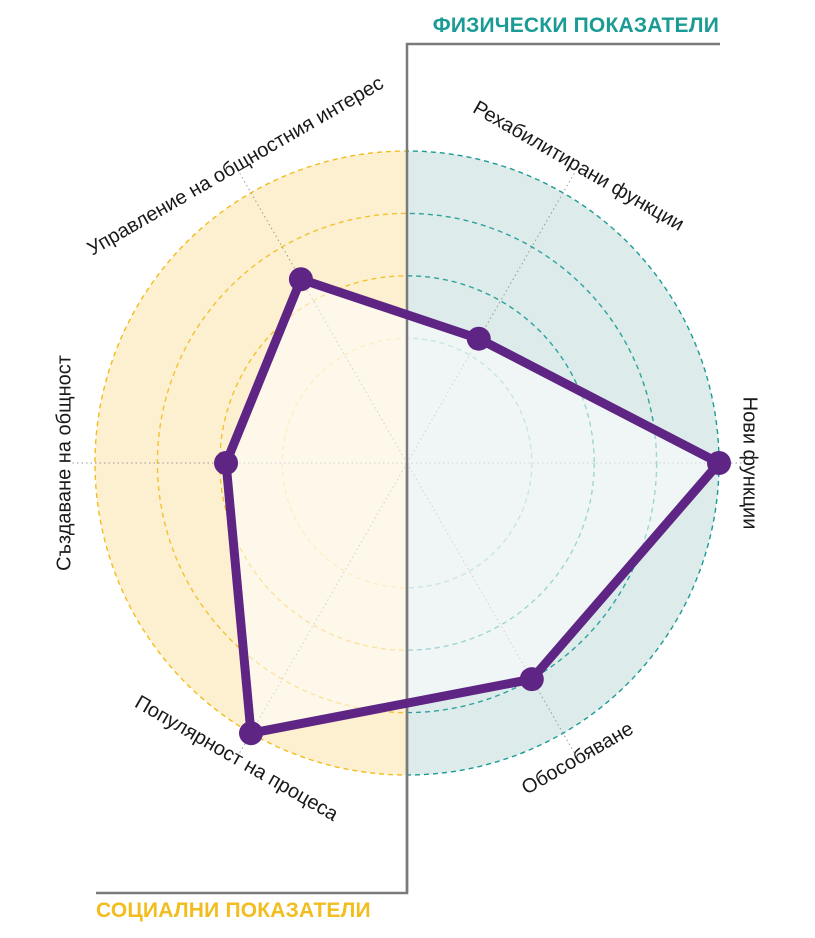 The width and height of the screenshot is (815, 938). I want to click on axis-label: Създаване на общност, so click(64, 463).